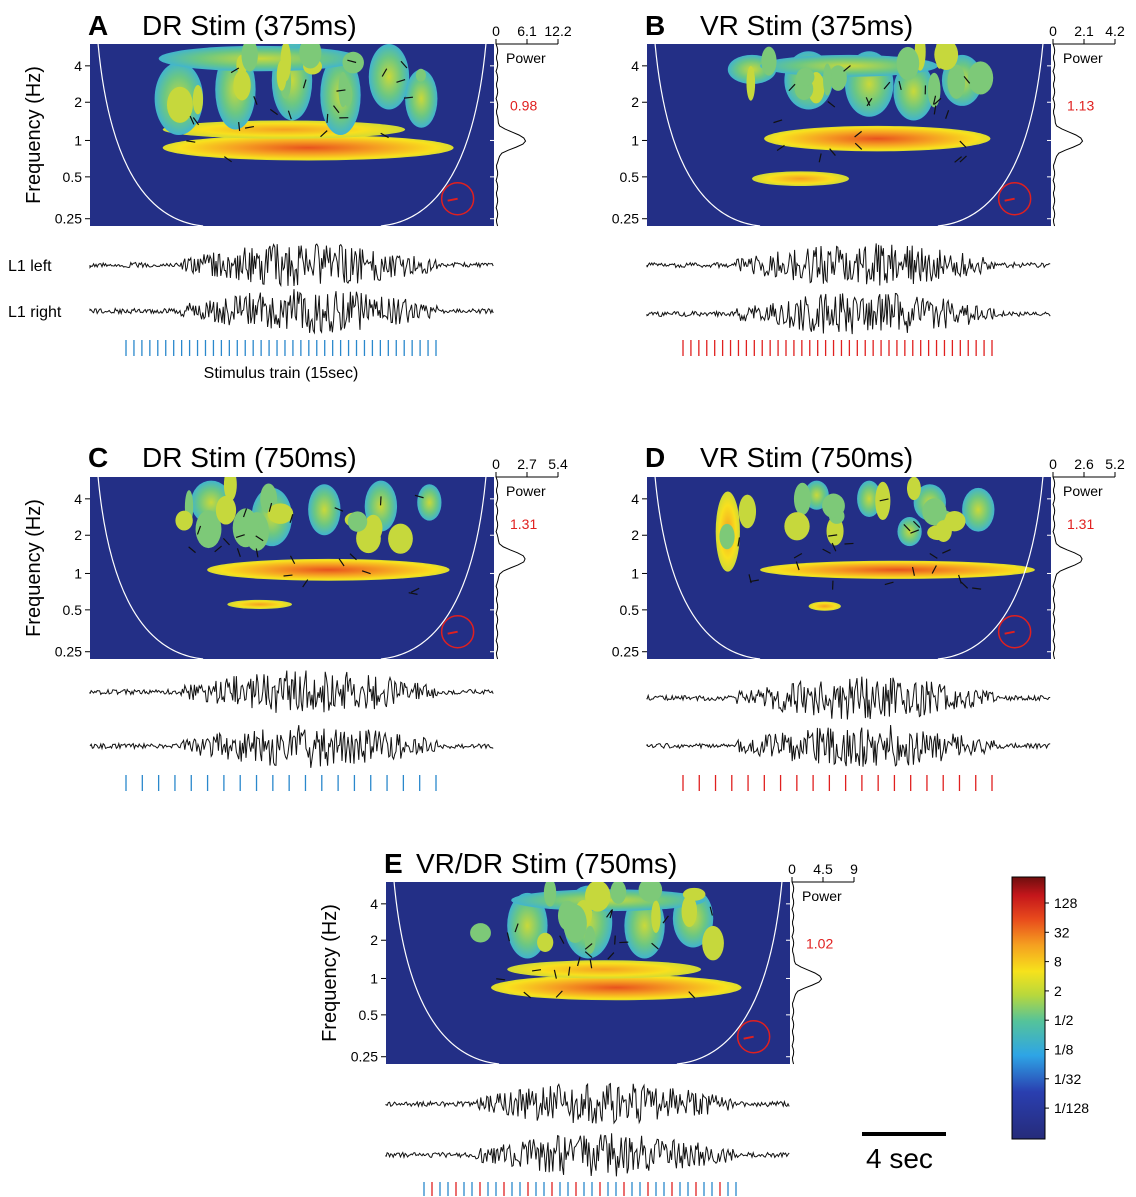 The width and height of the screenshot is (1136, 1197). What do you see at coordinates (899, 1158) in the screenshot?
I see `scale-bar-label: 4 sec` at bounding box center [899, 1158].